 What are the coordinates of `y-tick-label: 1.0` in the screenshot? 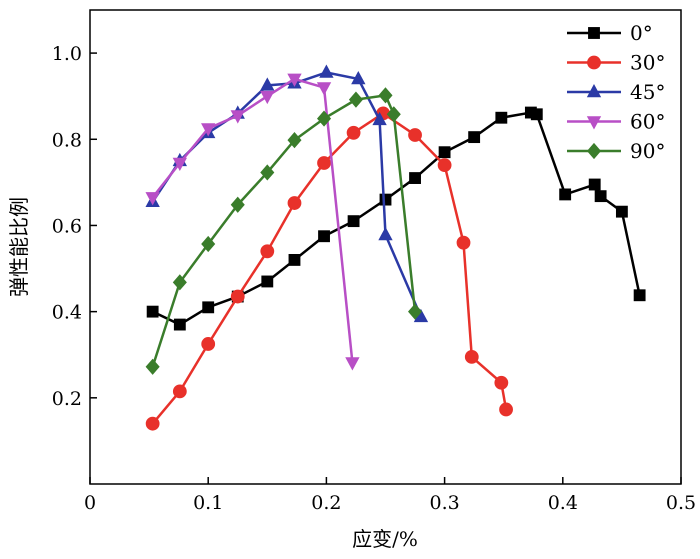 It's located at (67, 54).